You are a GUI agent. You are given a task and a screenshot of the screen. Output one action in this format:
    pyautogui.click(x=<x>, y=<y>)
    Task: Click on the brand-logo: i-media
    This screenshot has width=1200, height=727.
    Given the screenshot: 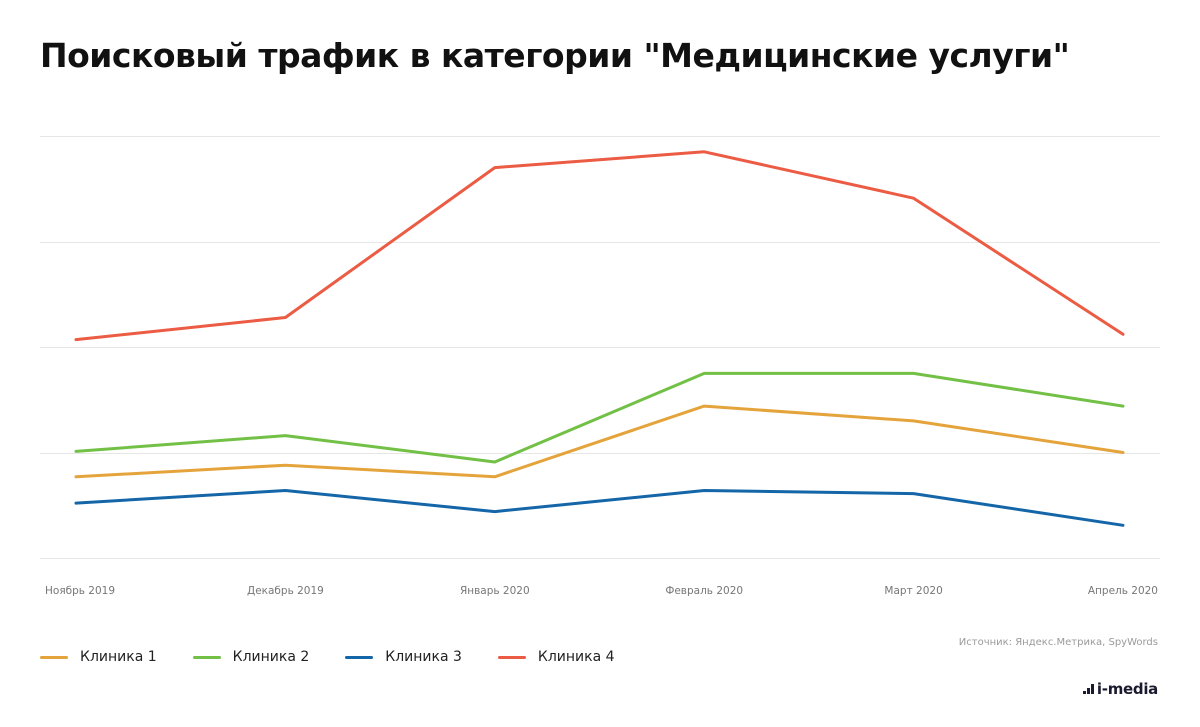 What is the action you would take?
    pyautogui.click(x=1120, y=689)
    